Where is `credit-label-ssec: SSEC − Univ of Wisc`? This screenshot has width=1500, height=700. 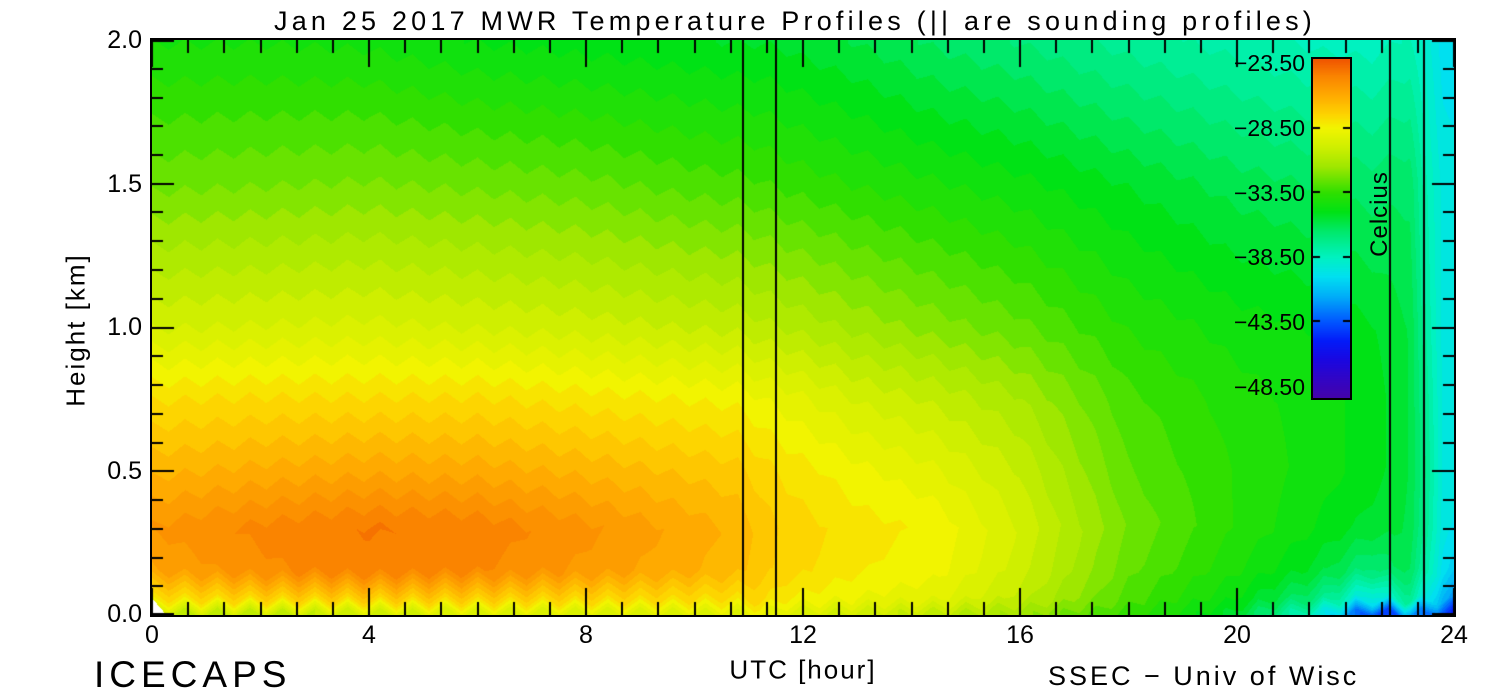 credit-label-ssec: SSEC − Univ of Wisc is located at coordinates (1204, 676).